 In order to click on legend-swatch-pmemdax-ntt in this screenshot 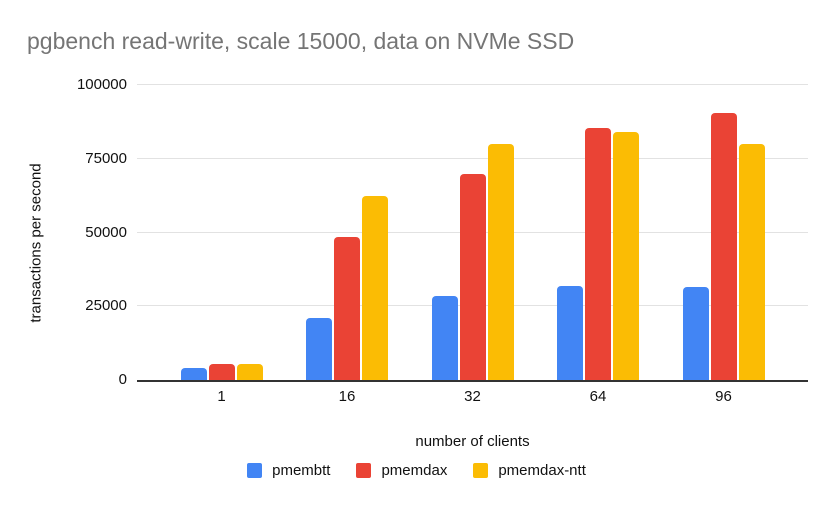, I will do `click(481, 470)`.